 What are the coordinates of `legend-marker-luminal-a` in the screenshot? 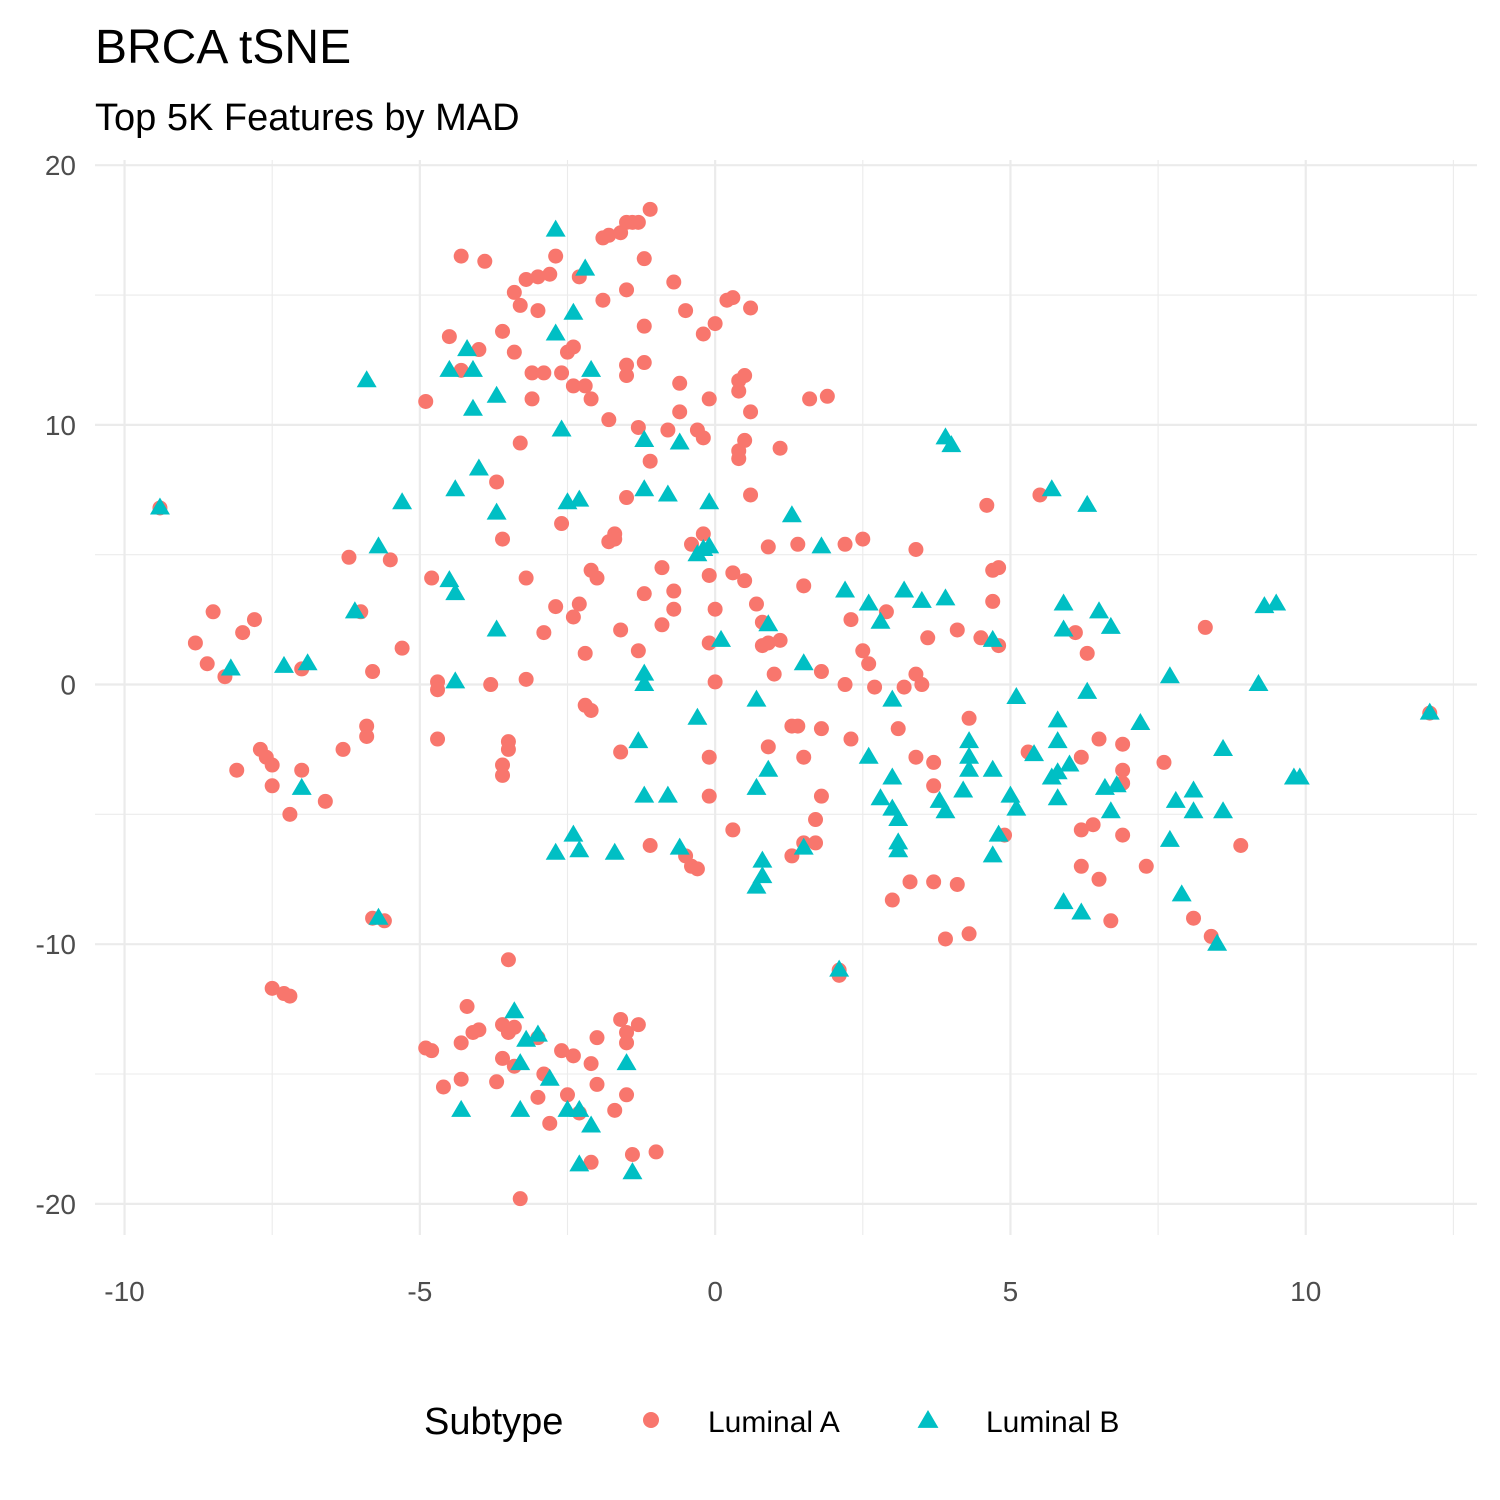 It's located at (651, 1420).